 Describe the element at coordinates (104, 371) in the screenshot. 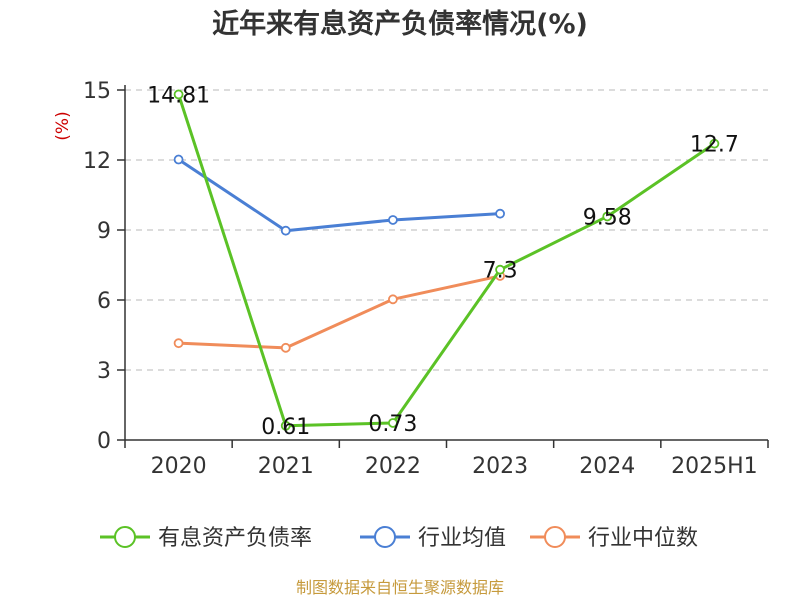

I see `y-tick-label-3: 3` at that location.